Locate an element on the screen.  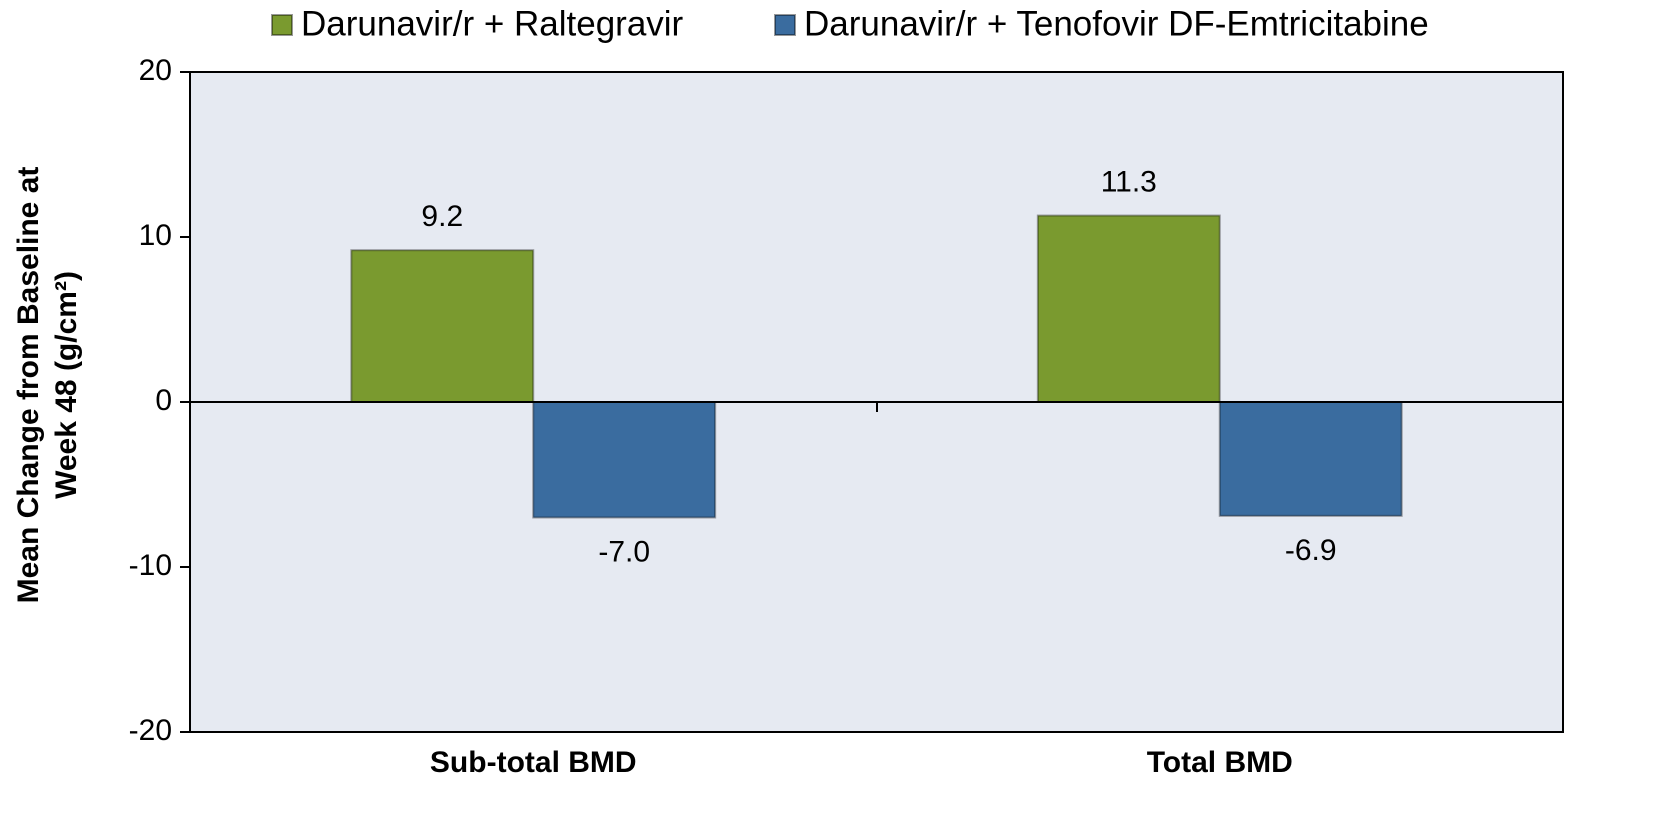
y-axis-label-line: Mean Change from Baseline at is located at coordinates (28, 385).